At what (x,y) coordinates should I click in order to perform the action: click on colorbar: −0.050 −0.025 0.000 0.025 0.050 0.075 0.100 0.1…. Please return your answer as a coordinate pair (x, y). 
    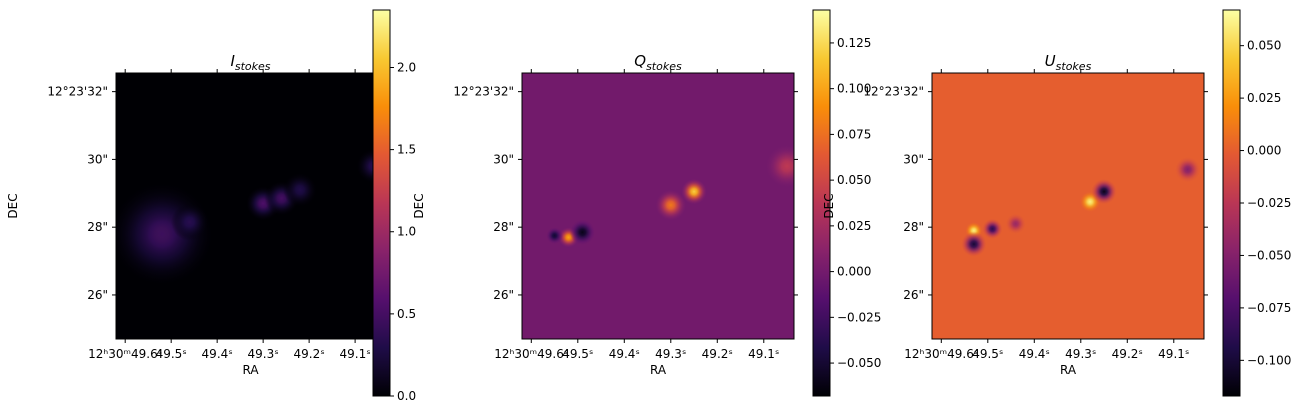
    Looking at the image, I should click on (846, 203).